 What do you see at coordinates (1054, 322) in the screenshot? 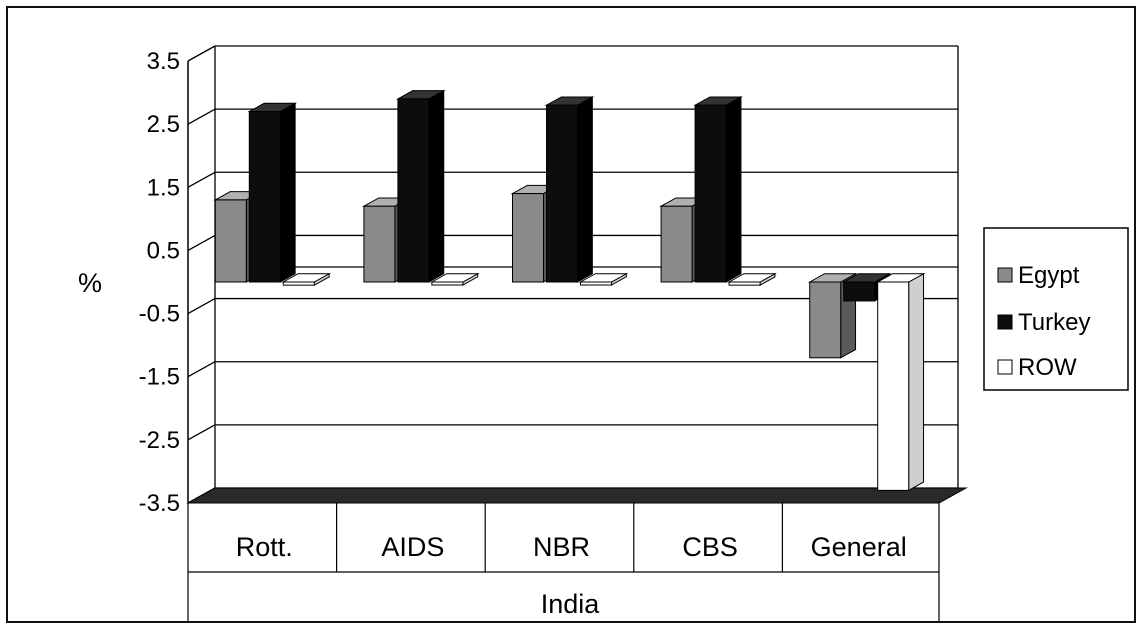
I see `legend-label-turkey: Turkey` at bounding box center [1054, 322].